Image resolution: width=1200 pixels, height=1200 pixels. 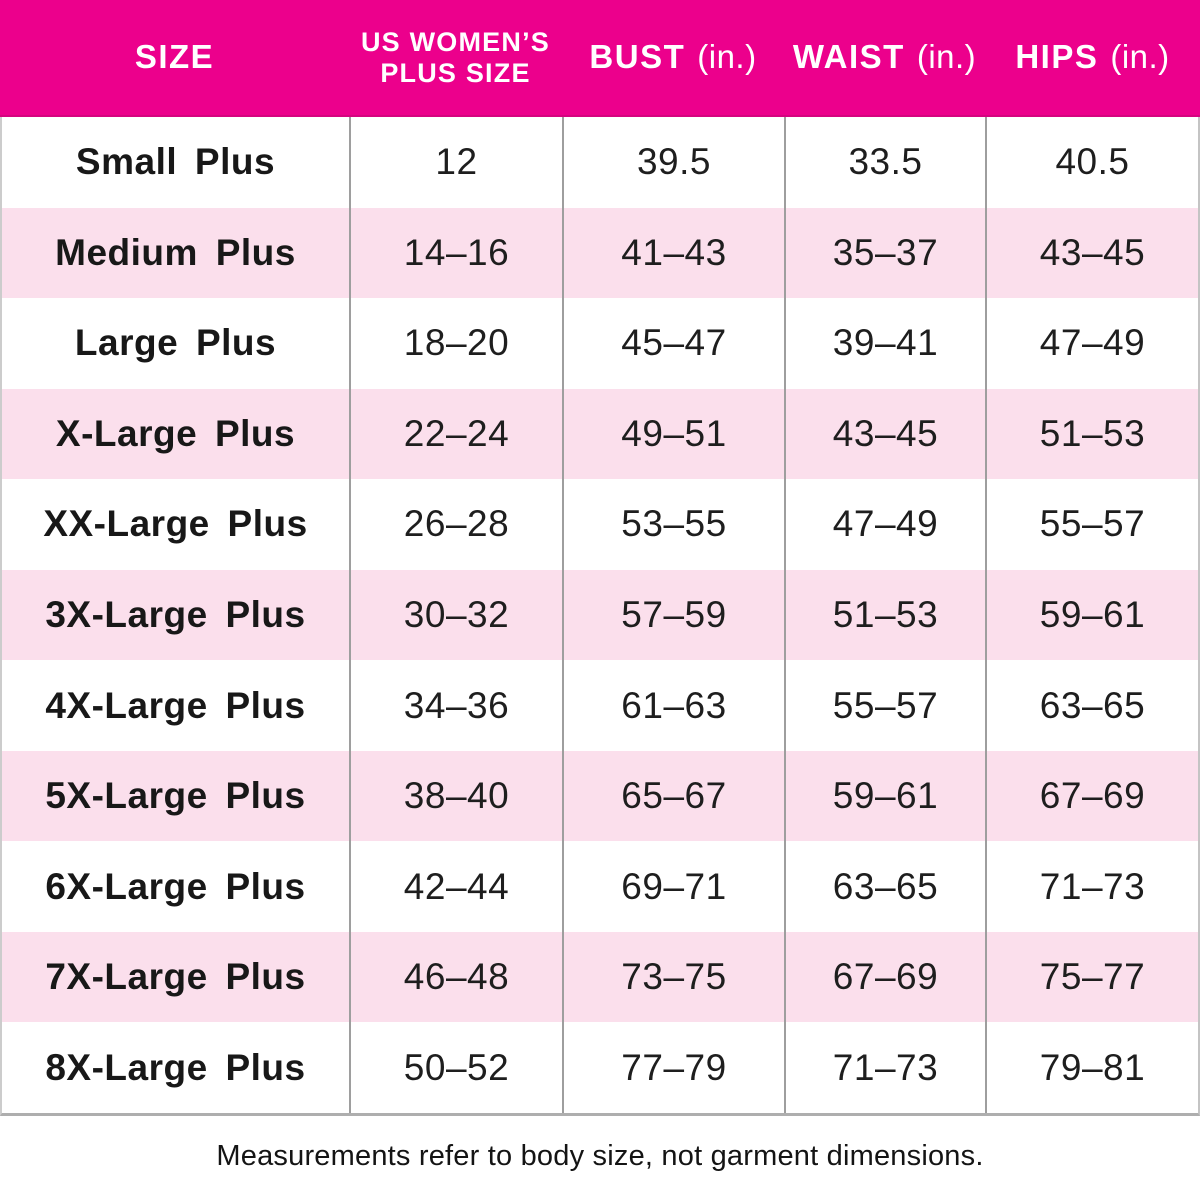 What do you see at coordinates (673, 796) in the screenshot?
I see `bust-cell: 65–67` at bounding box center [673, 796].